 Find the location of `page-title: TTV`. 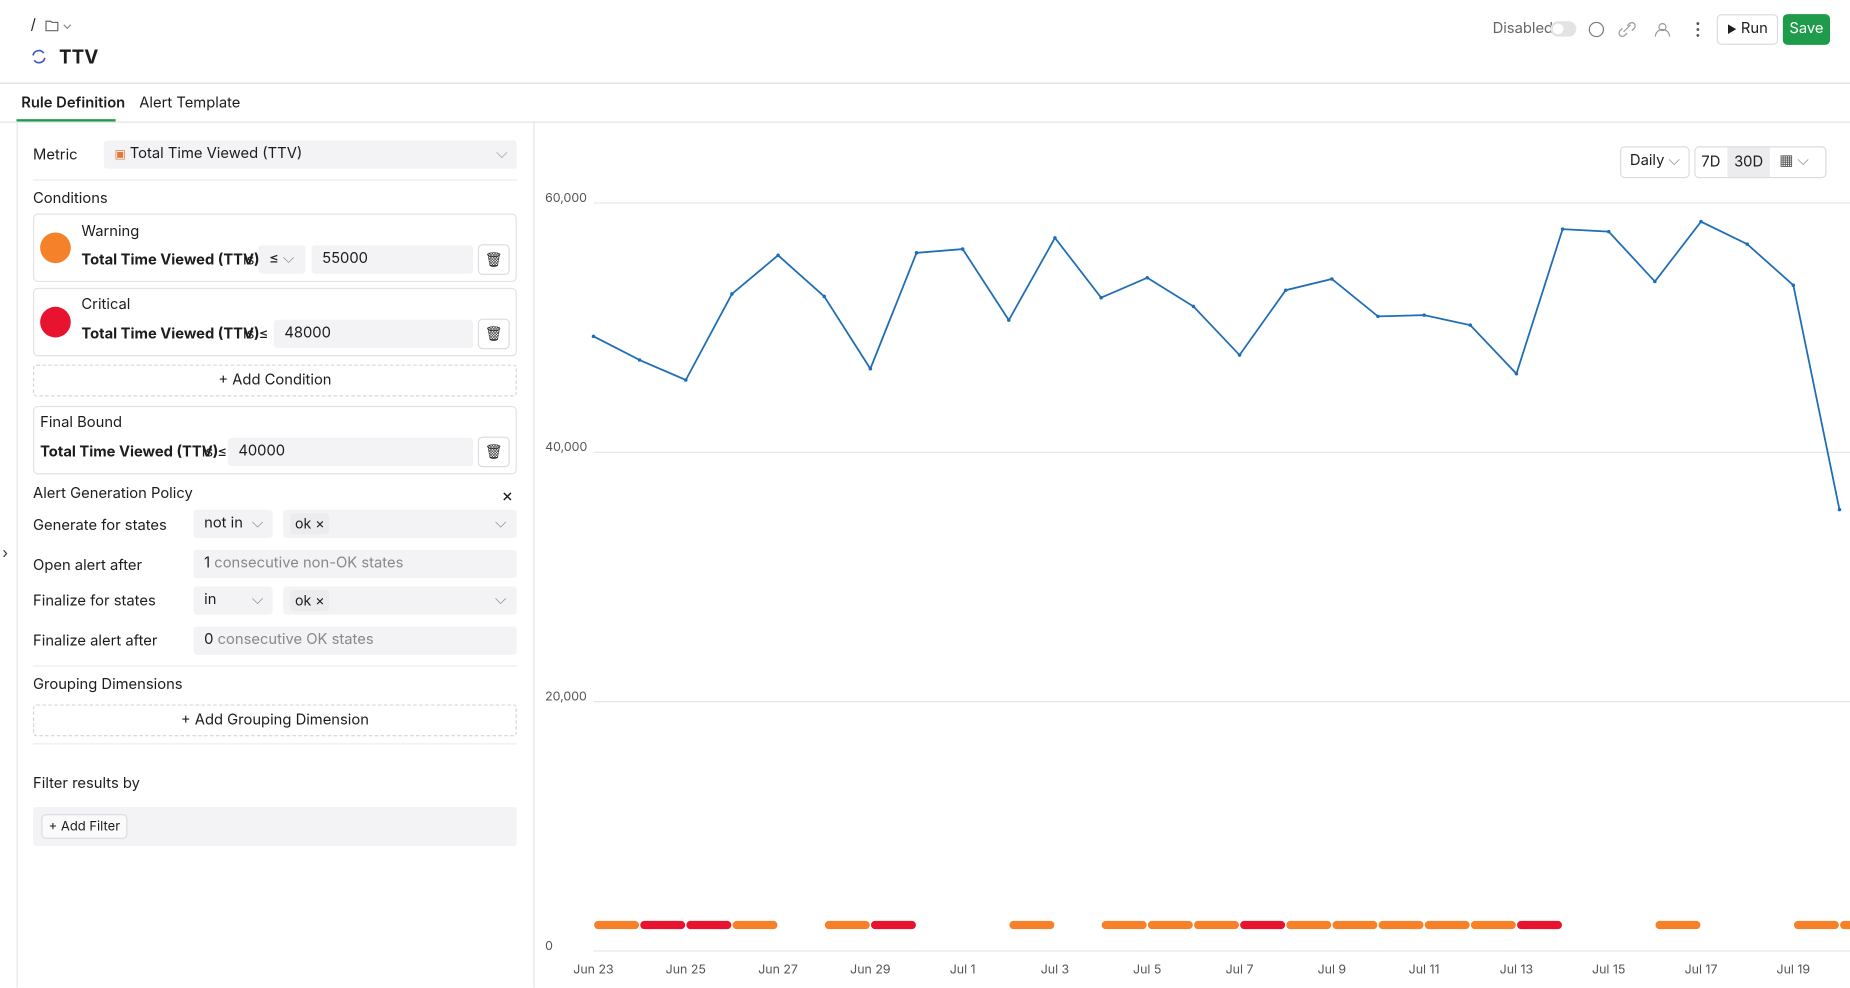

page-title: TTV is located at coordinates (78, 56).